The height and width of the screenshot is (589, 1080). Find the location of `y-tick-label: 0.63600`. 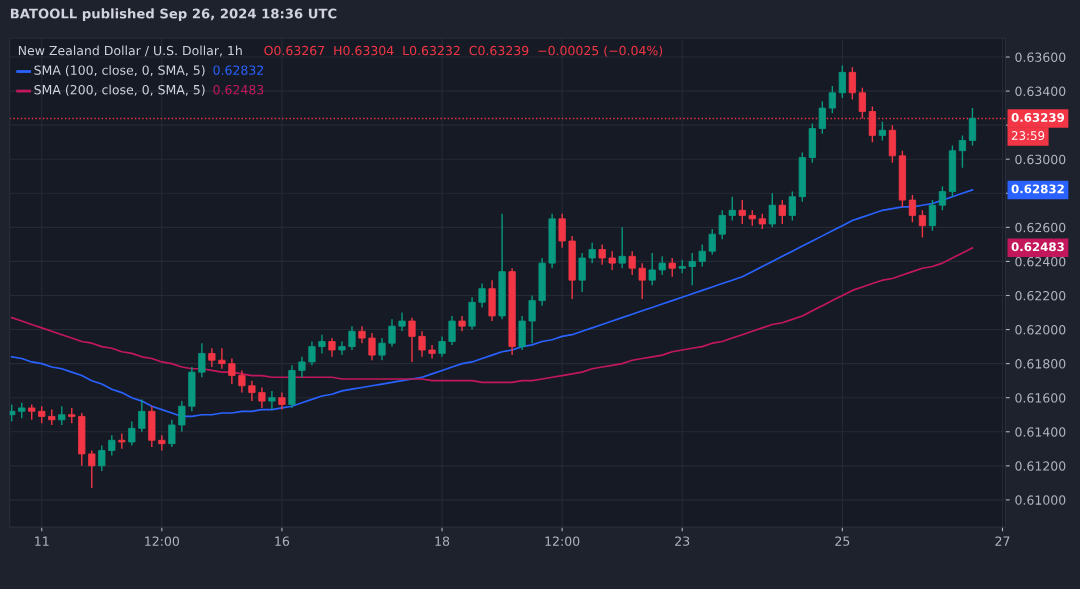

y-tick-label: 0.63600 is located at coordinates (1040, 57).